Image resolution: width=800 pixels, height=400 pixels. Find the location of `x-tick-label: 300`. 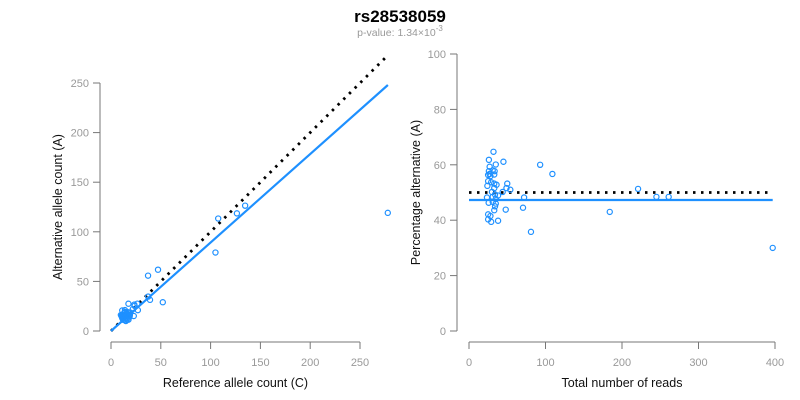

x-tick-label: 300 is located at coordinates (698, 363).